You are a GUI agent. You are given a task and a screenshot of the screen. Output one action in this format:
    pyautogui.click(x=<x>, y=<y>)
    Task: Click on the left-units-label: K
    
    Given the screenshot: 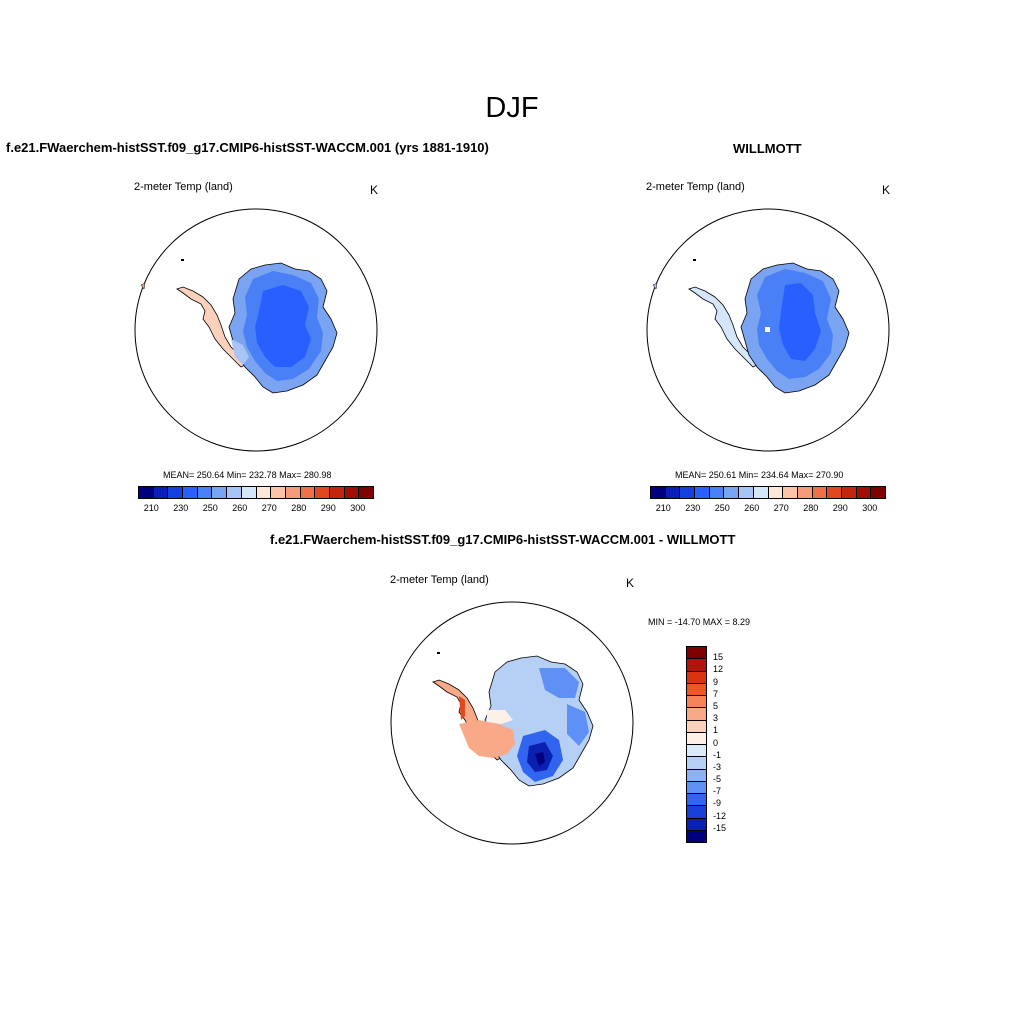 What is the action you would take?
    pyautogui.click(x=374, y=190)
    